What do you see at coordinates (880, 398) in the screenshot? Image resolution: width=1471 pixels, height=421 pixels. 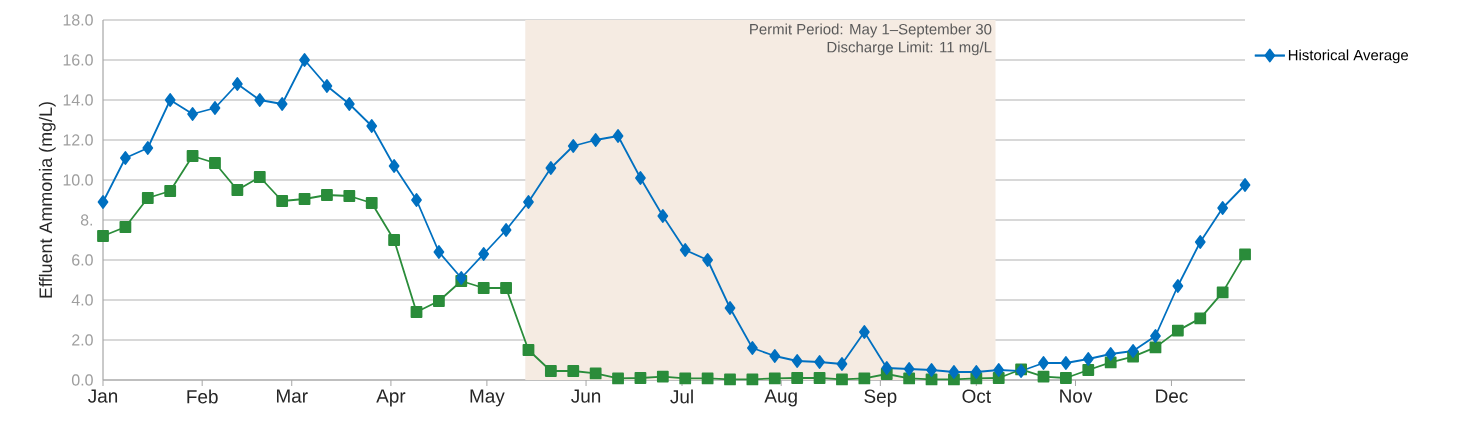 I see `x-tick-label: Sep` at bounding box center [880, 398].